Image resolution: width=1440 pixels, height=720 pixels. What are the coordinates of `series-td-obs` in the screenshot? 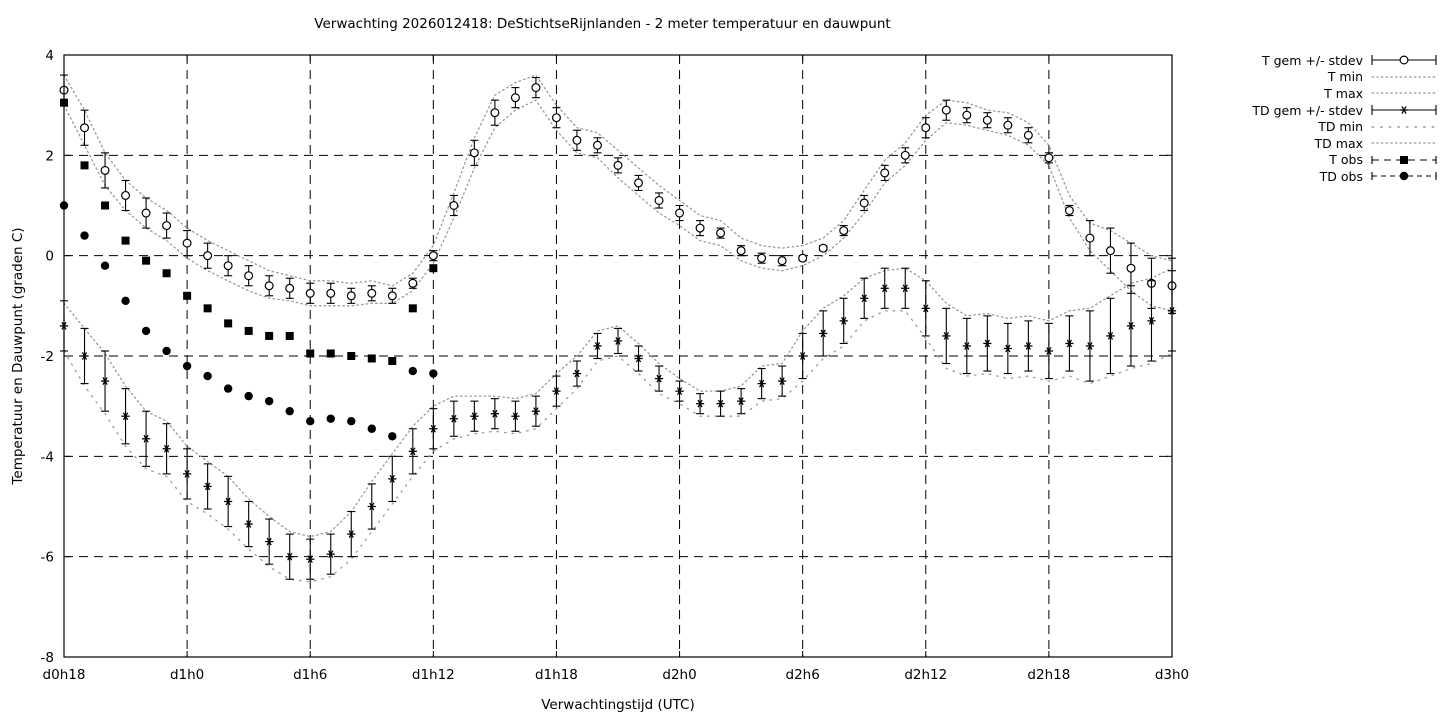 It's located at (248, 321).